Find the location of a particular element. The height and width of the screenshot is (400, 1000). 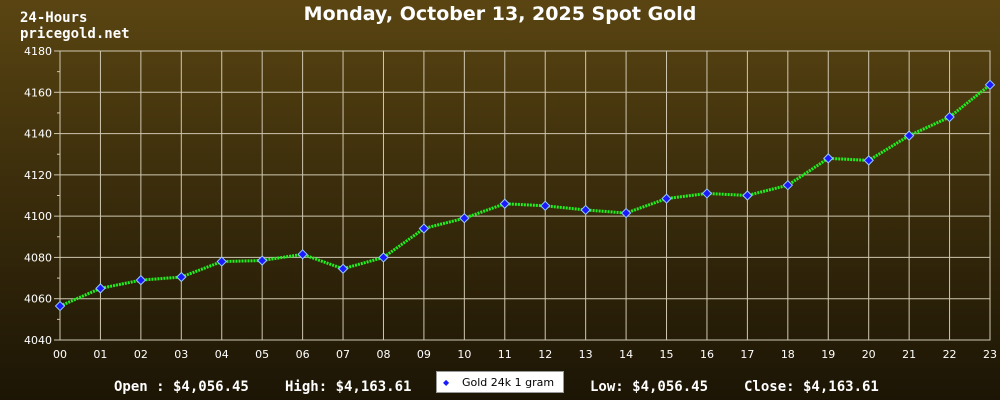

legend-marker-icon: ◆ is located at coordinates (446, 382).